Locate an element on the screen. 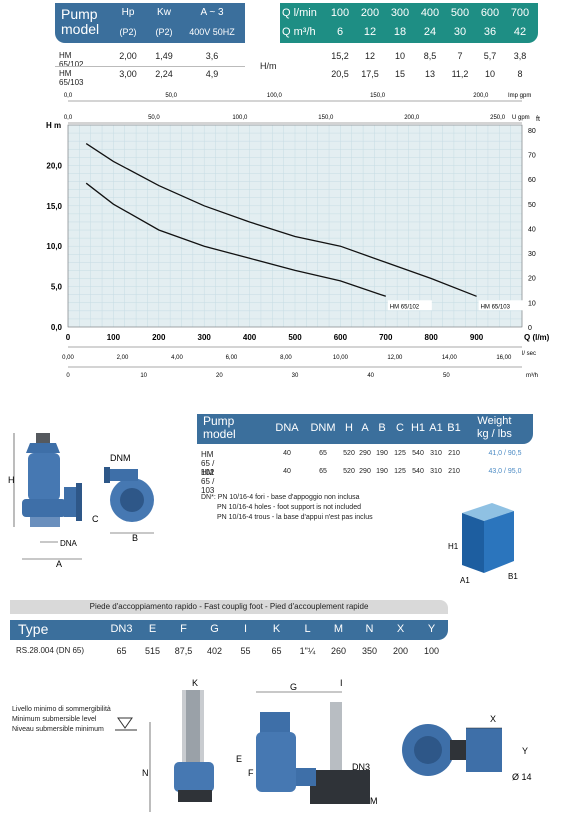 This screenshot has height=820, width=578. label-dia: Ø 14 is located at coordinates (522, 777).